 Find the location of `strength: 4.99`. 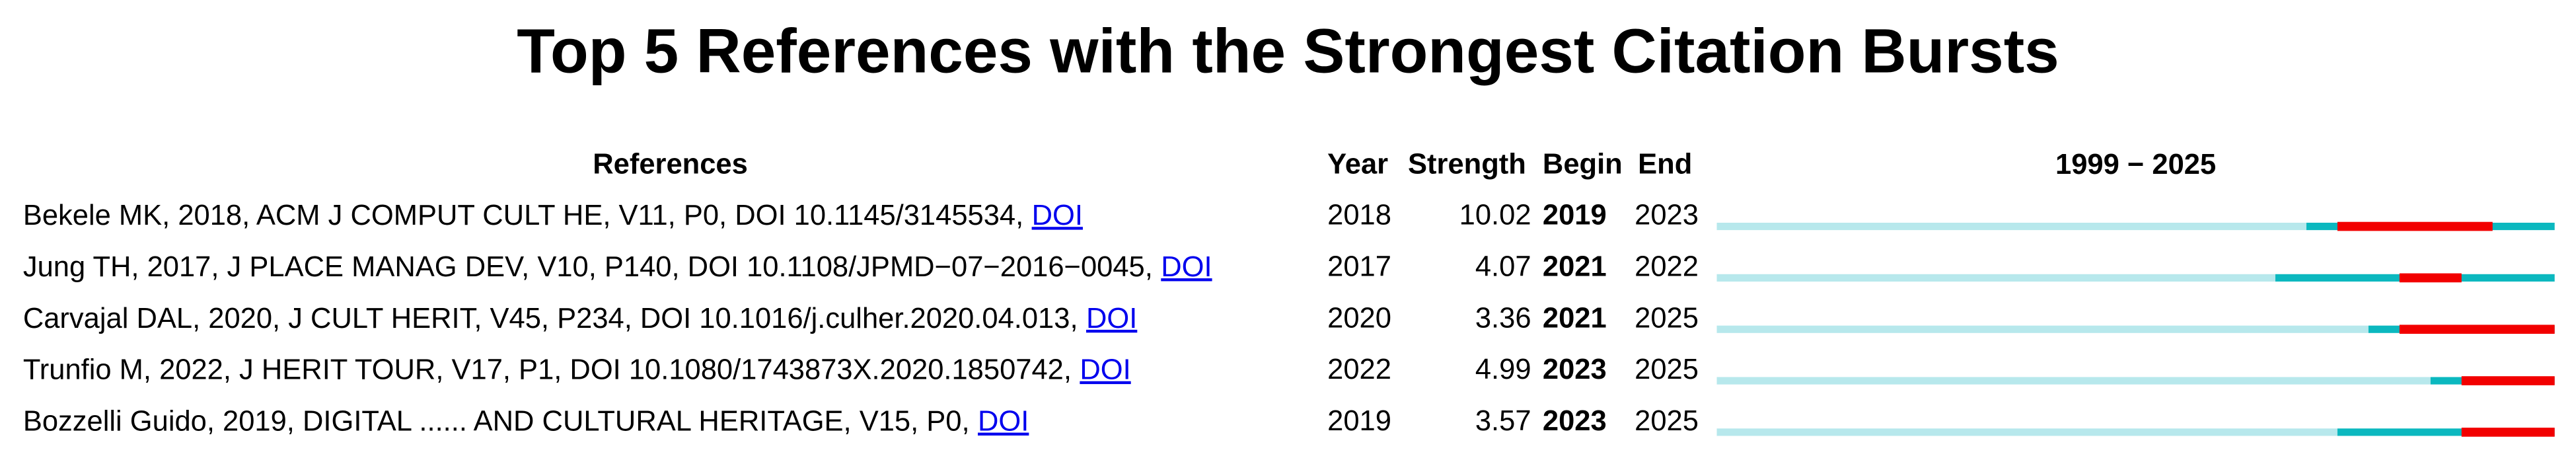

strength: 4.99 is located at coordinates (1503, 369).